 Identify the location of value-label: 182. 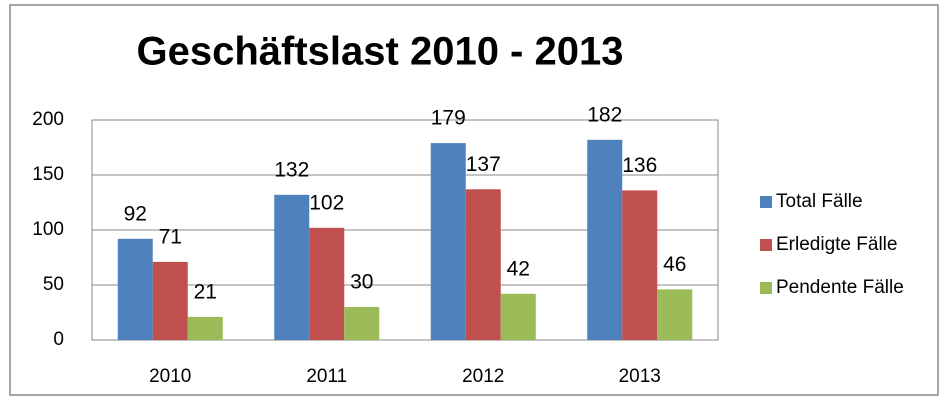
(604, 114).